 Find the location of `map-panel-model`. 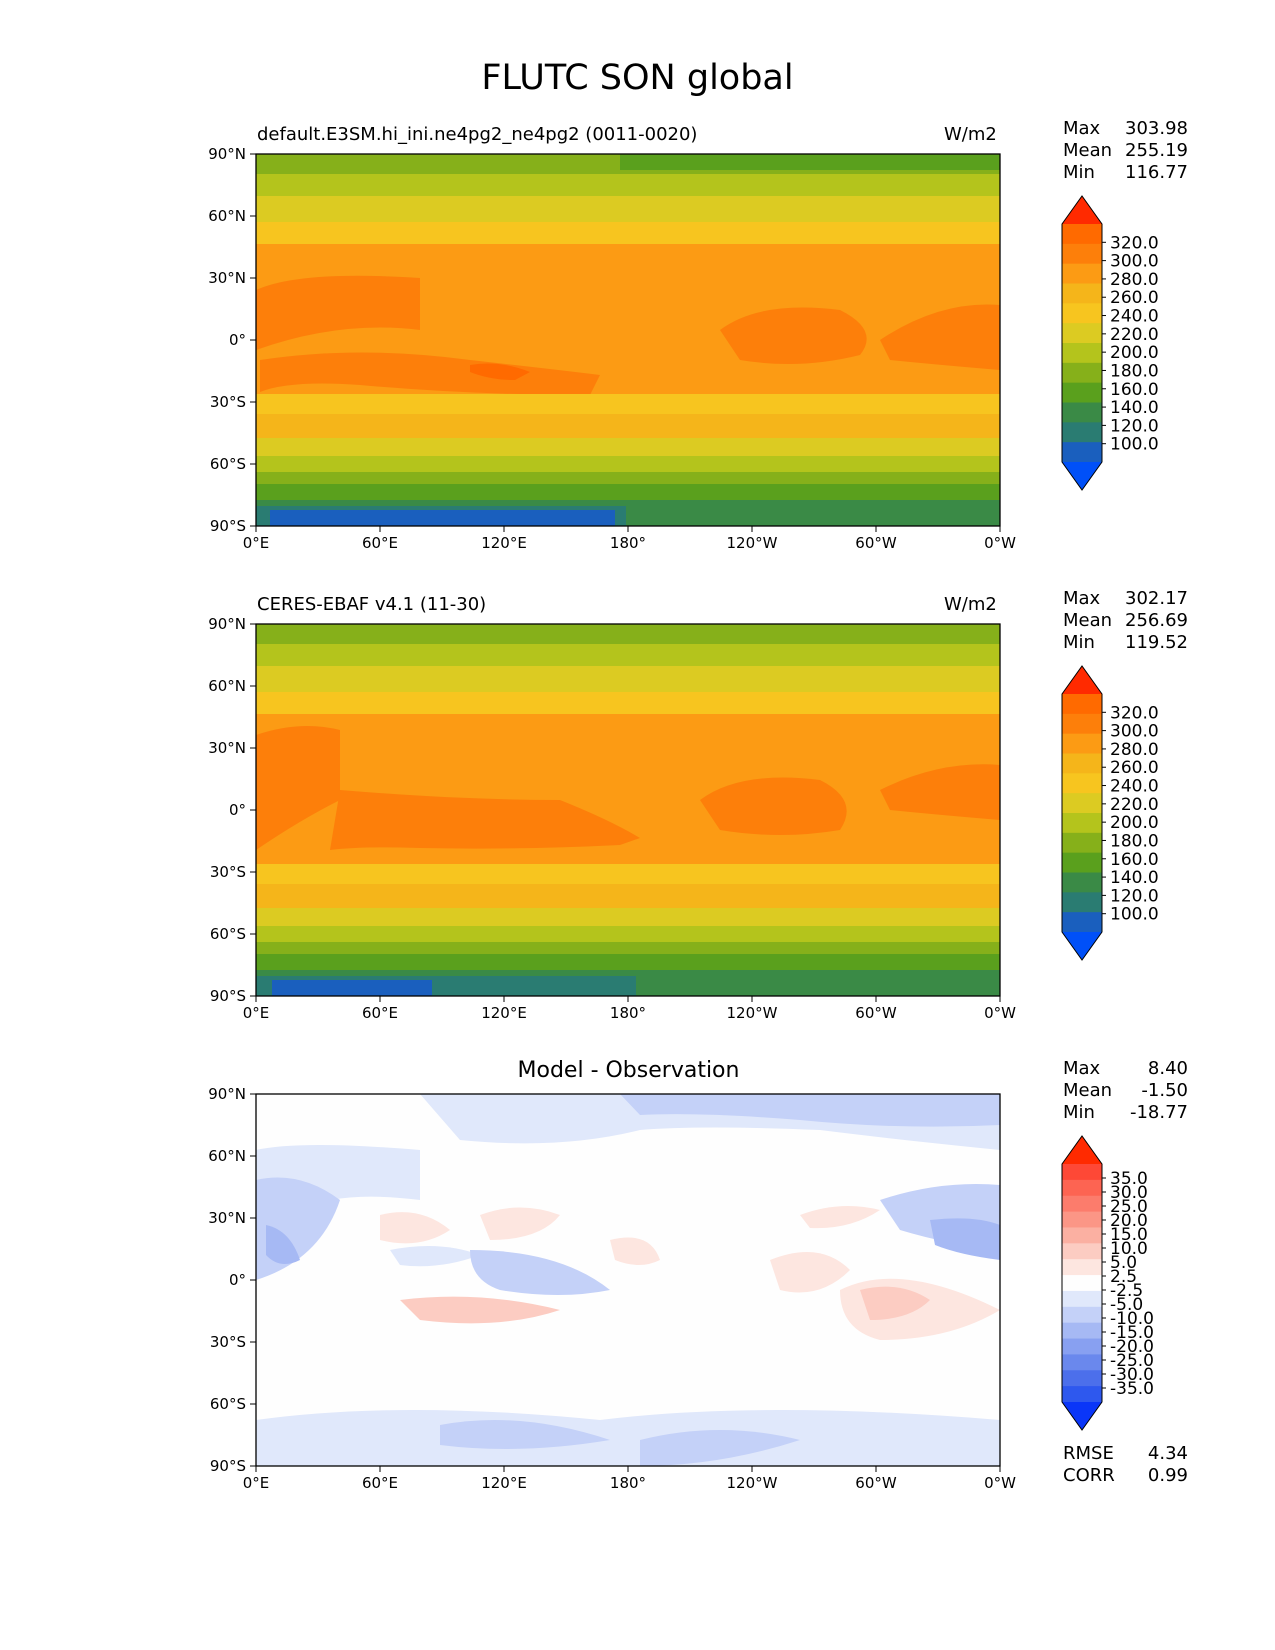

map-panel-model is located at coordinates (628, 340).